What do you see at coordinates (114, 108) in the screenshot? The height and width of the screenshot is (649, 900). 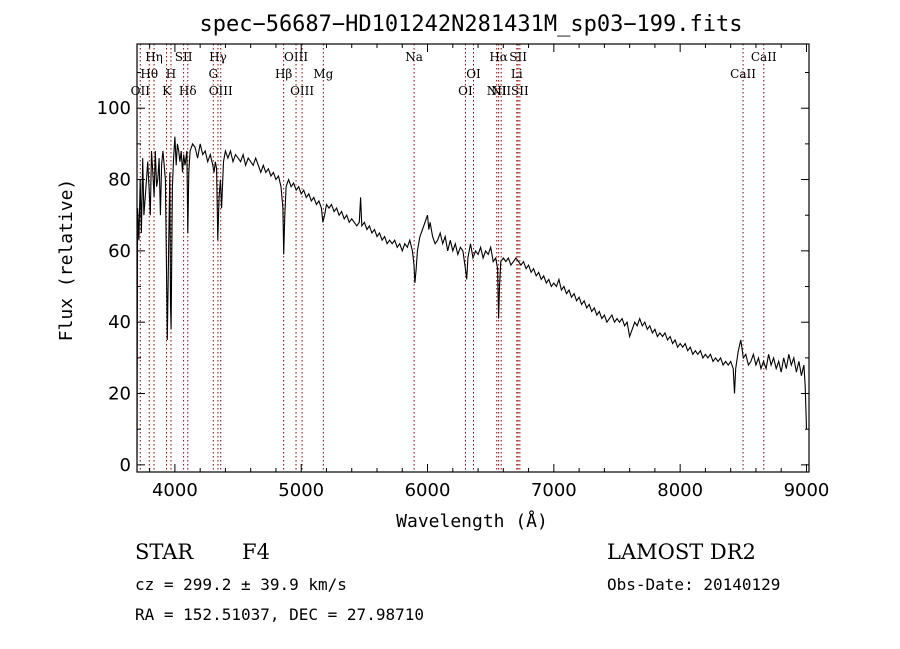 I see `y-tick-label: 100` at bounding box center [114, 108].